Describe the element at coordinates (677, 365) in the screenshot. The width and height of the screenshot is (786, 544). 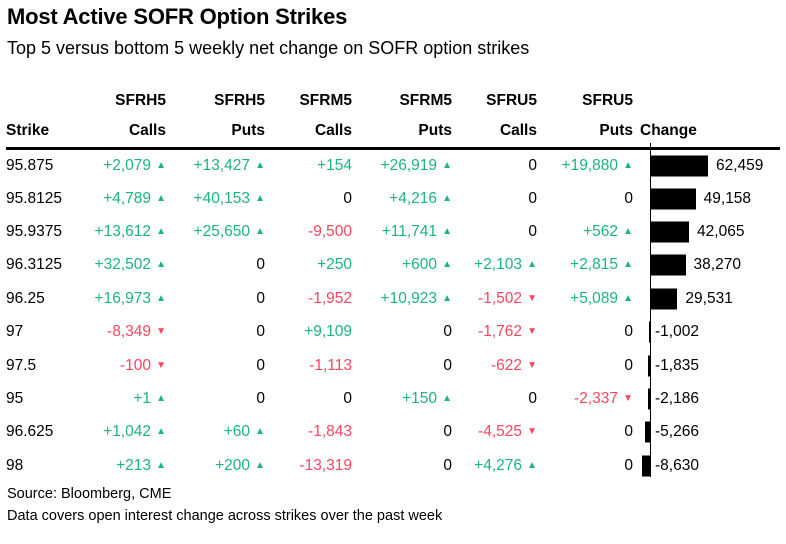
I see `change-value: -1,835` at that location.